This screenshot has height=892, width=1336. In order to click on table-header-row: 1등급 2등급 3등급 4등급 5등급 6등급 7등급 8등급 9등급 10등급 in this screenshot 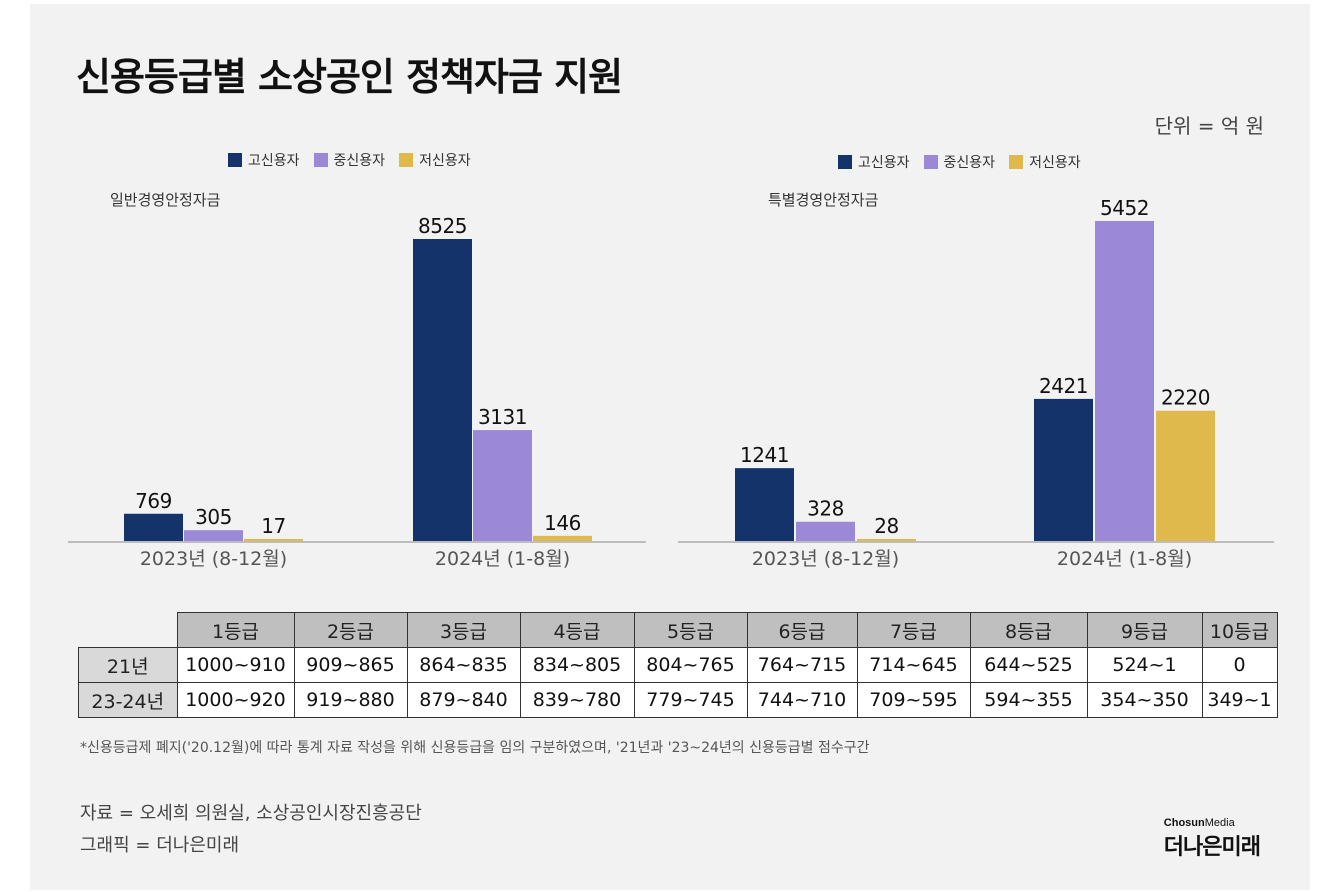, I will do `click(678, 630)`.